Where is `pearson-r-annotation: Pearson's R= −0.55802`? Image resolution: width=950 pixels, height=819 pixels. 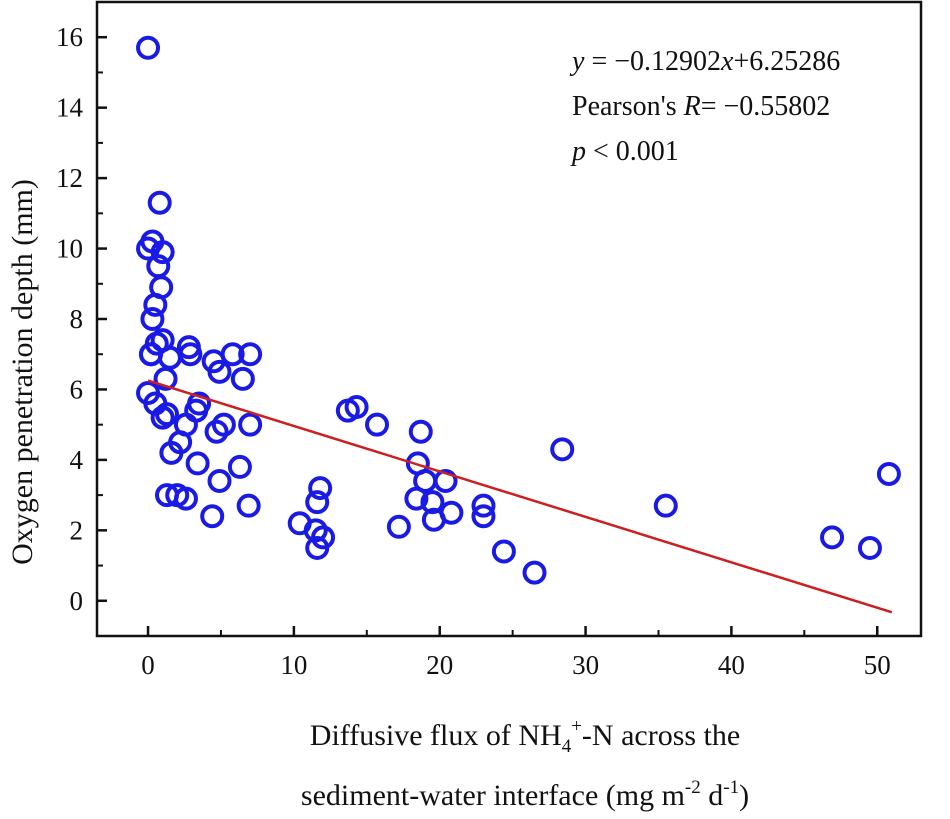
pearson-r-annotation: Pearson's R= −0.55802 is located at coordinates (701, 106).